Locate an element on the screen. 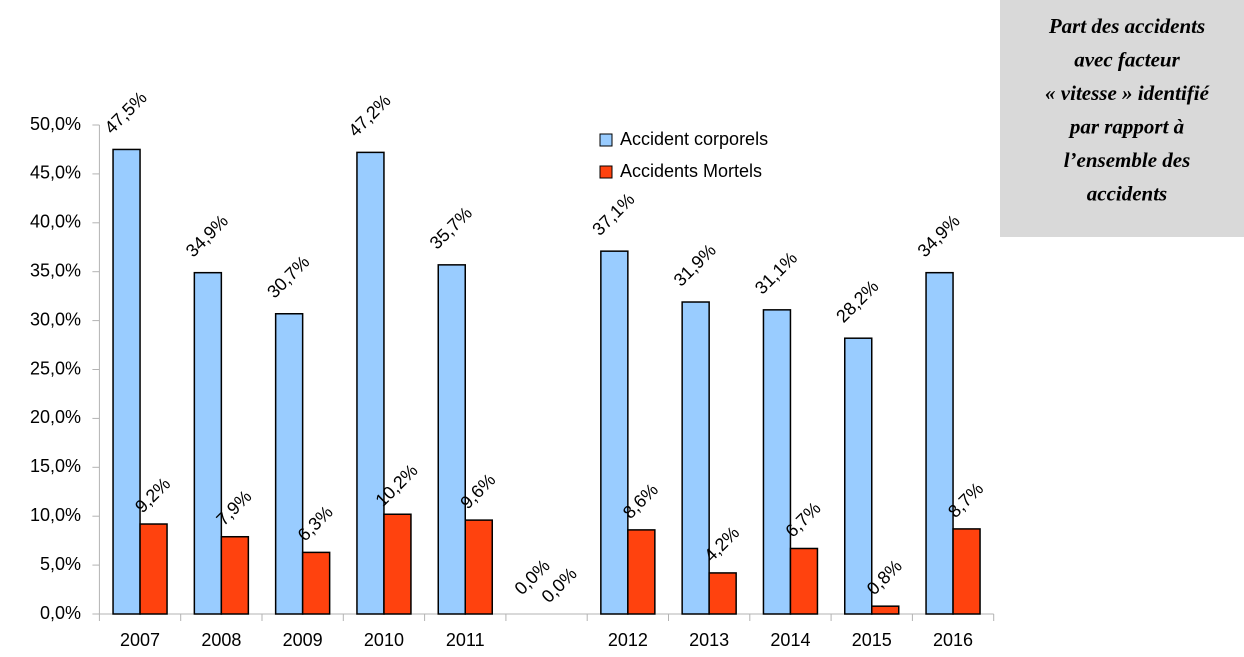  y-tick-label: 20,0% is located at coordinates (55, 417).